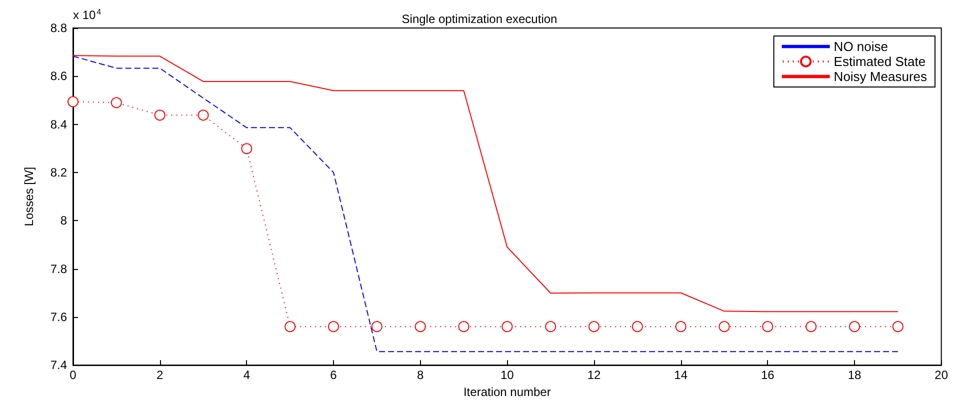 Image resolution: width=959 pixels, height=411 pixels. I want to click on x-tick-label: 0, so click(73, 375).